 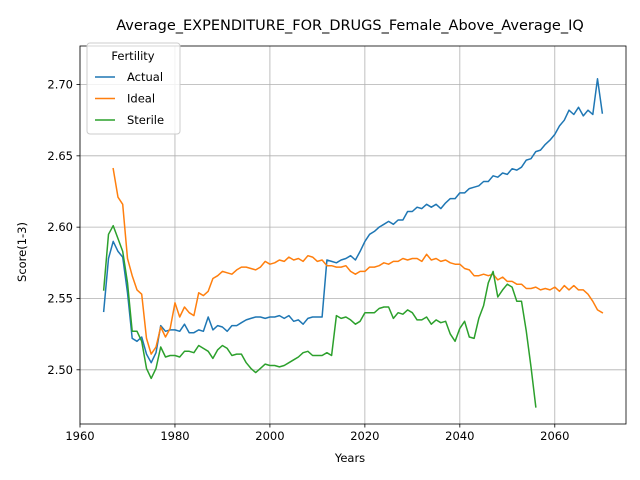 What do you see at coordinates (60, 227) in the screenshot?
I see `y-tick-label: 2.60` at bounding box center [60, 227].